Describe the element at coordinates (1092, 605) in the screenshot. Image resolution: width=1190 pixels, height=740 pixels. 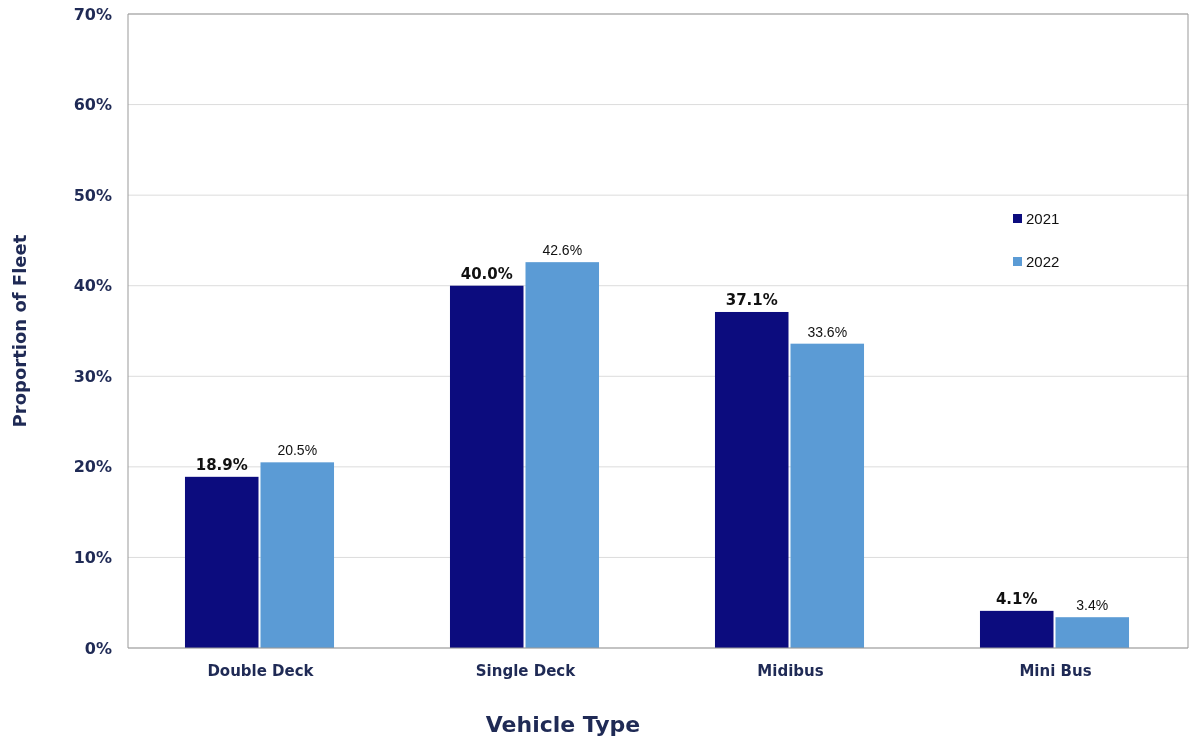
I see `data-label: 3.4%` at that location.